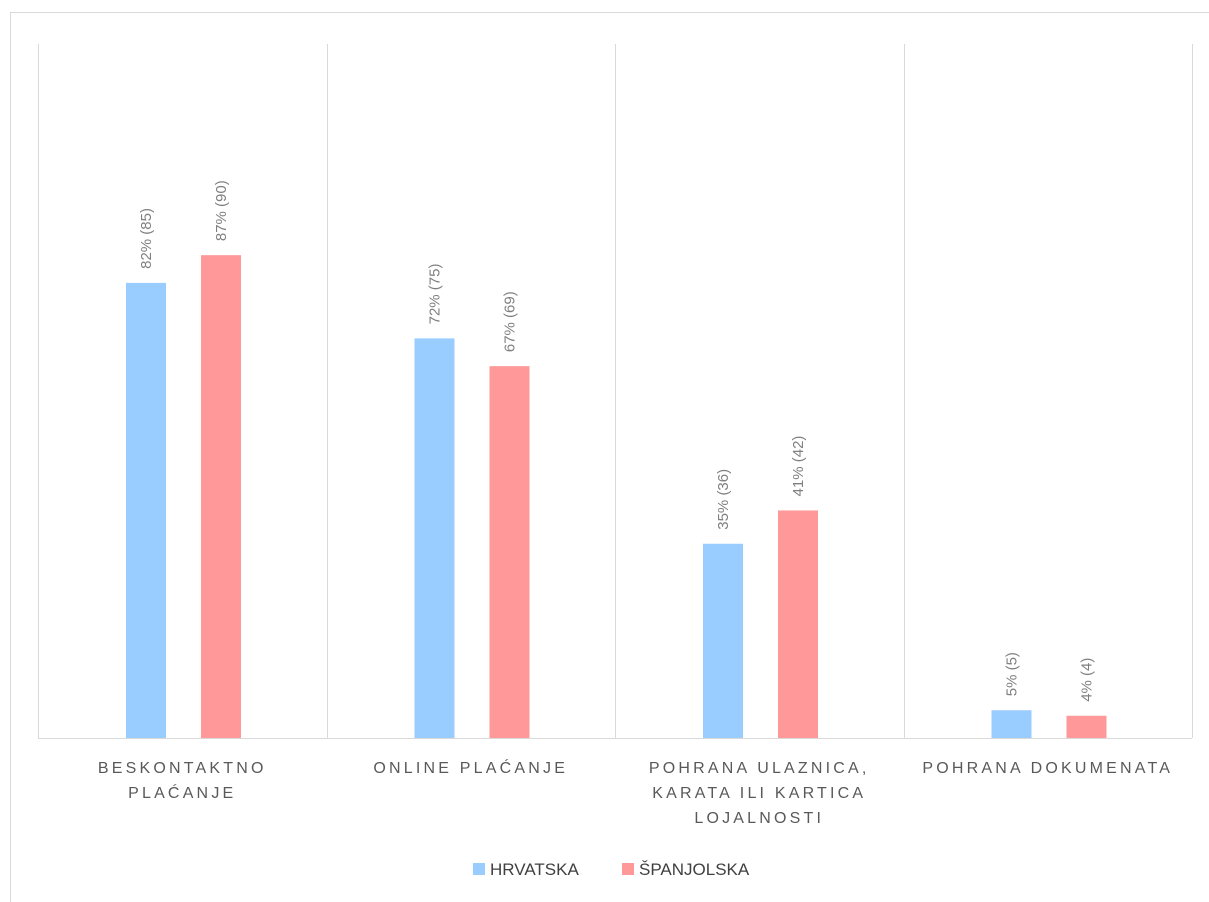 The height and width of the screenshot is (902, 1209). What do you see at coordinates (759, 793) in the screenshot?
I see `category-label: KARATA ILI KARTICA` at bounding box center [759, 793].